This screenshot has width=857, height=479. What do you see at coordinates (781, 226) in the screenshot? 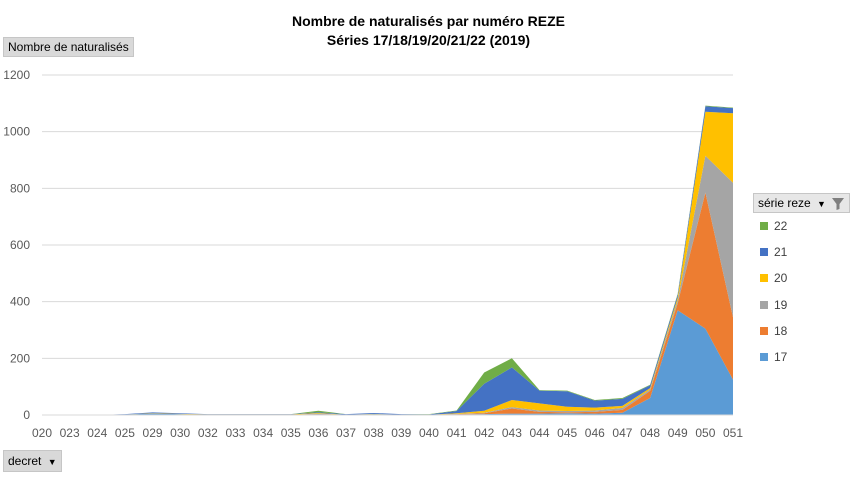
I see `legend-label: 22` at bounding box center [781, 226].